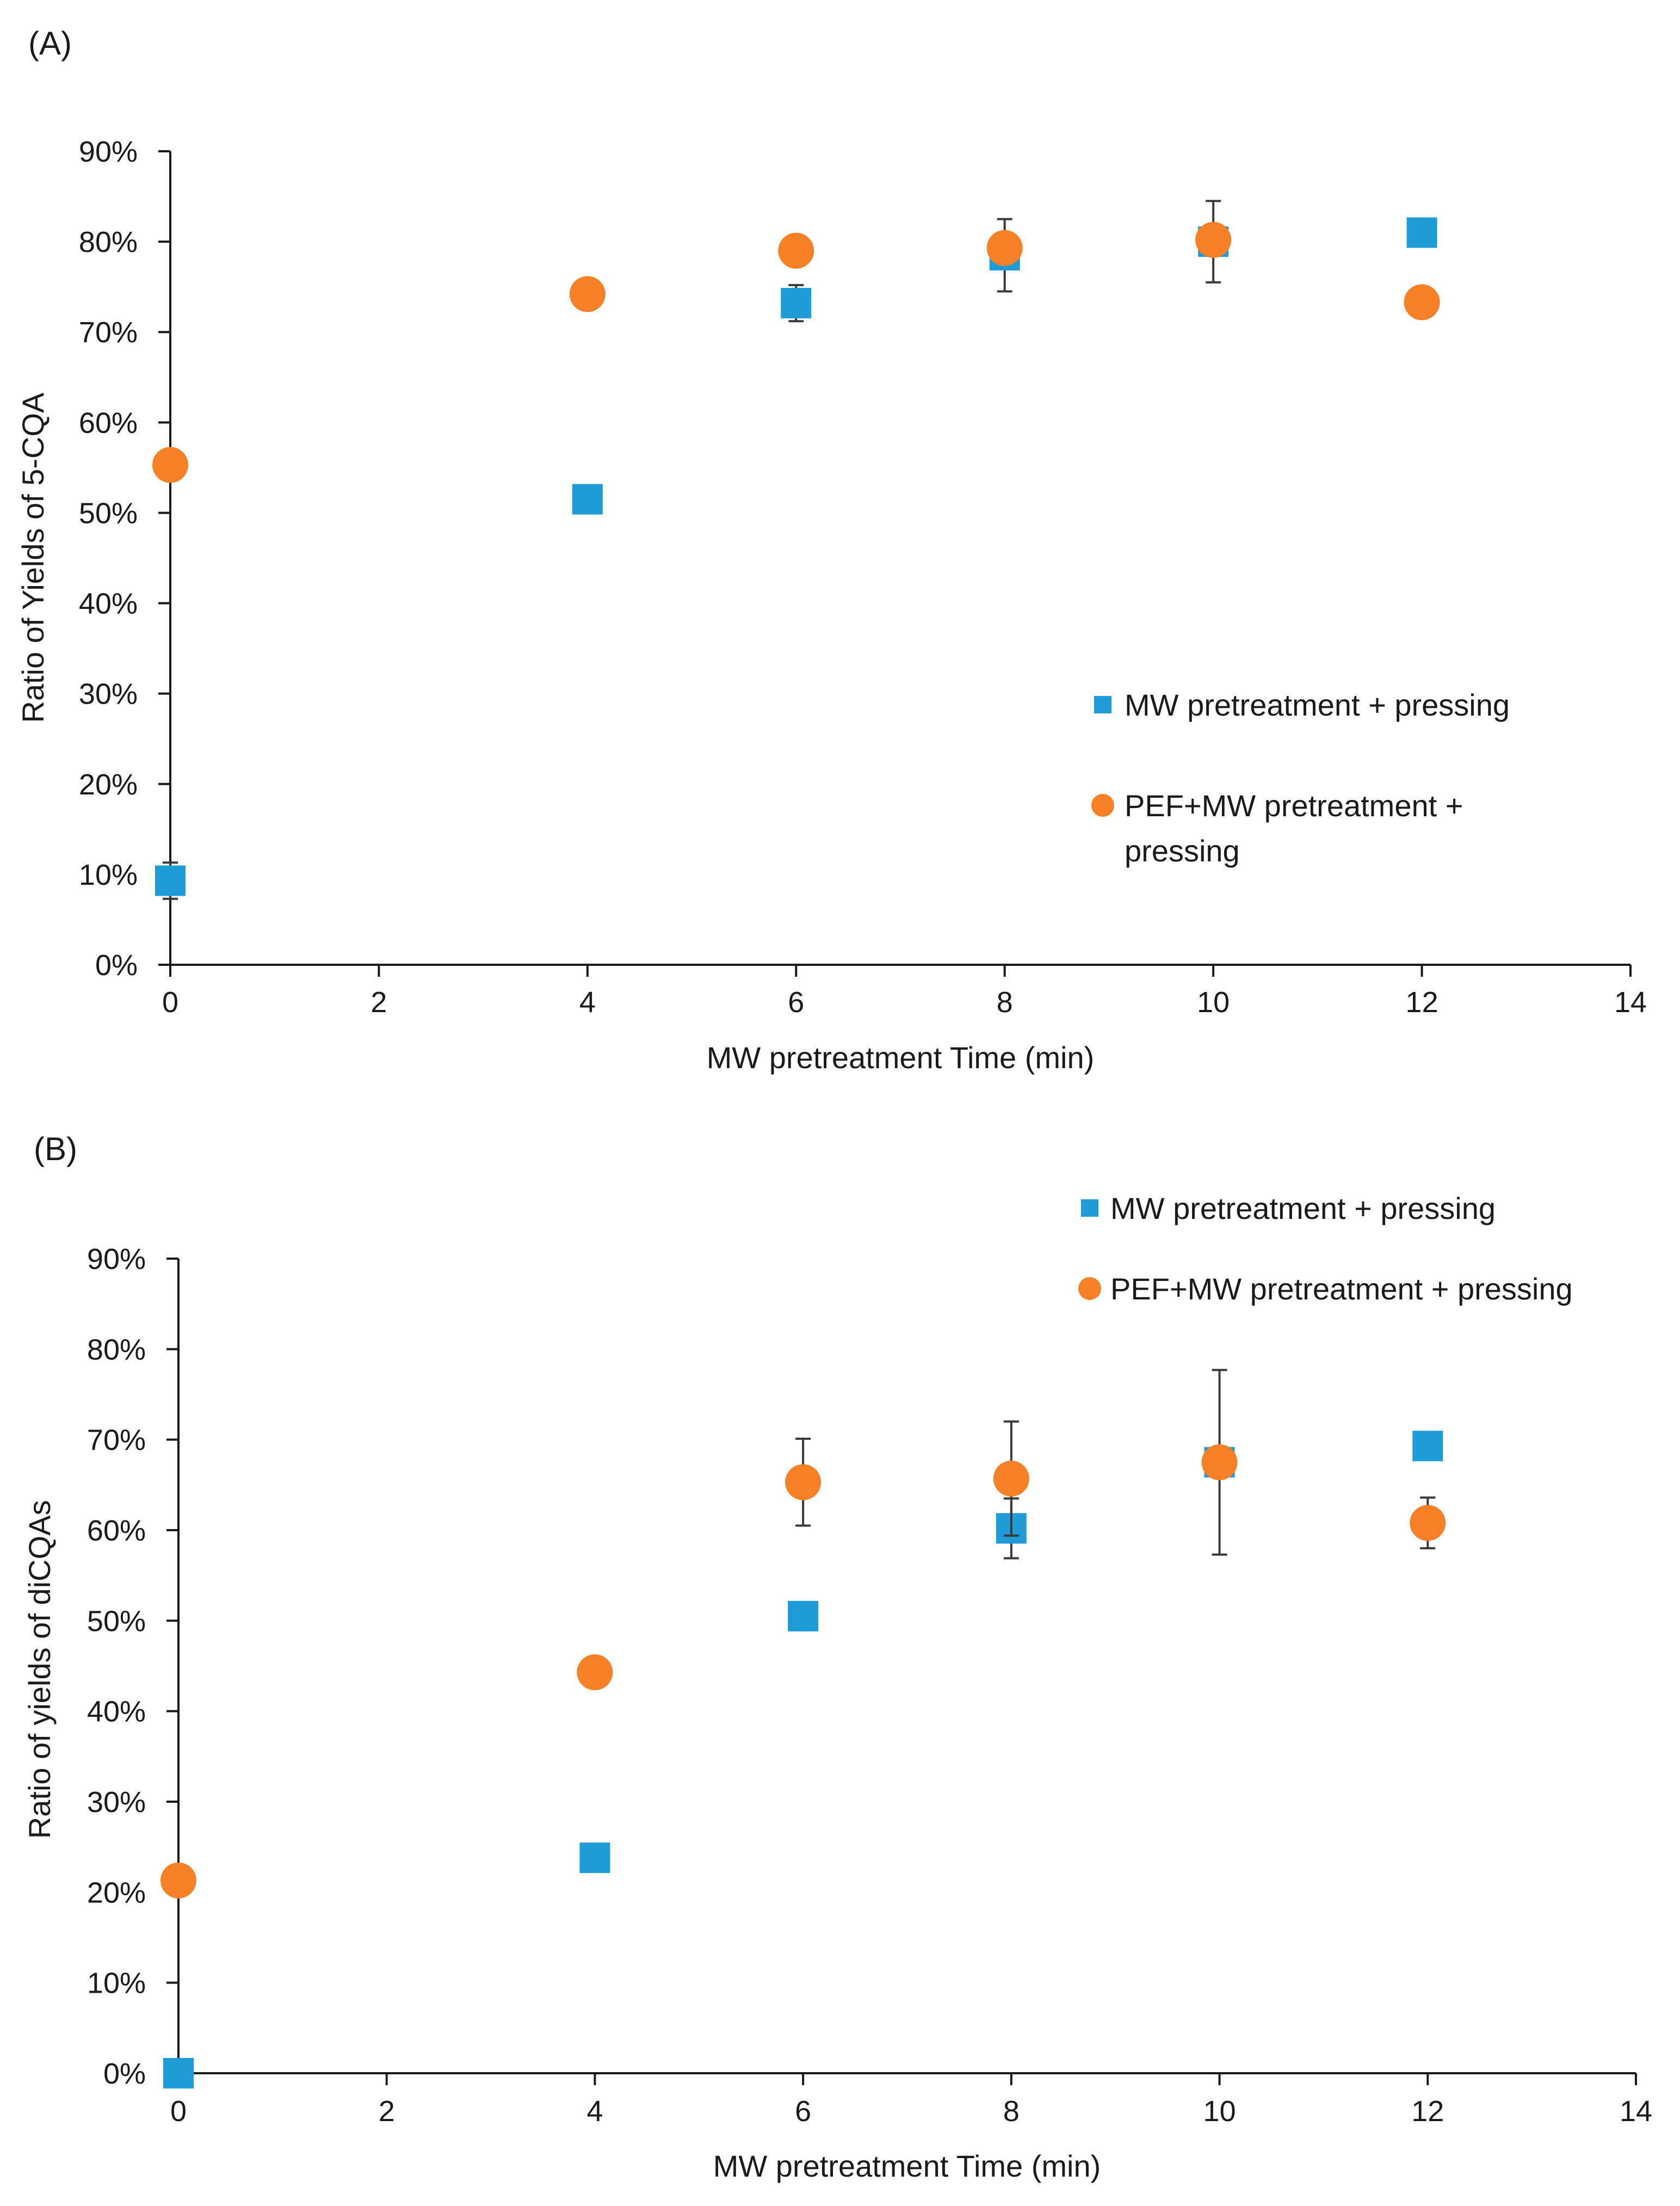 Image resolution: width=1680 pixels, height=2206 pixels. What do you see at coordinates (1341, 1289) in the screenshot?
I see `legend-label: PEF+MW pretreatment + pressing` at bounding box center [1341, 1289].